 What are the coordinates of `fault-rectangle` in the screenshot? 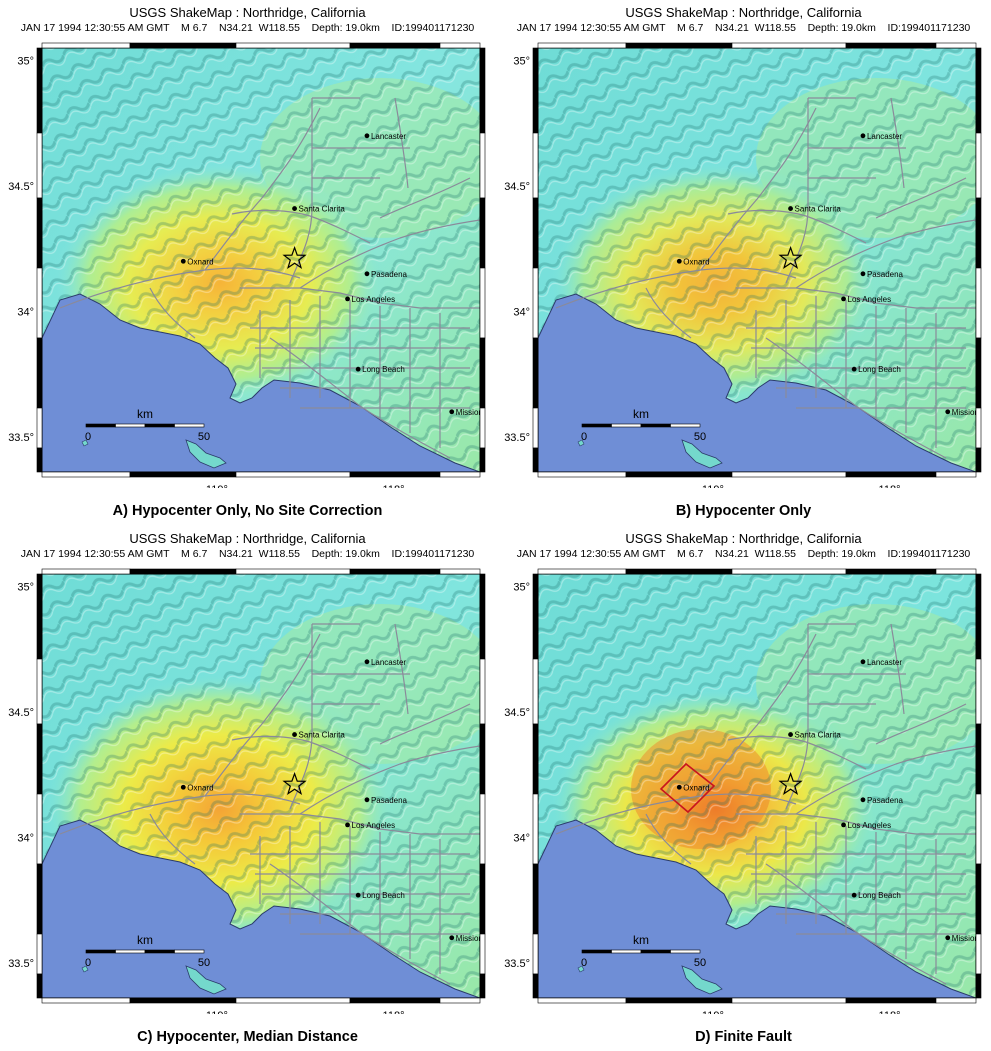 It's located at (687, 788).